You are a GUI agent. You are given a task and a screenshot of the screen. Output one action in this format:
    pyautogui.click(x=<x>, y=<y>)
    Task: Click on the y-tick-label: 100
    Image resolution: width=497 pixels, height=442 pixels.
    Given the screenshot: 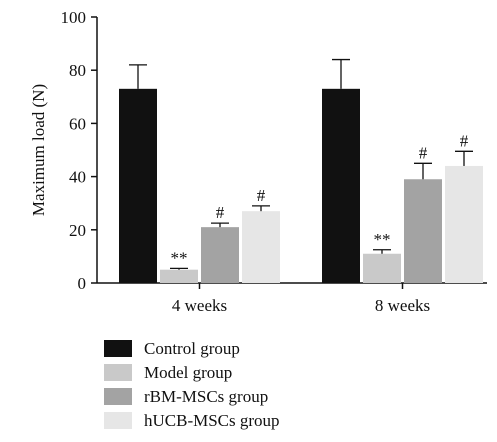 What is the action you would take?
    pyautogui.click(x=74, y=17)
    